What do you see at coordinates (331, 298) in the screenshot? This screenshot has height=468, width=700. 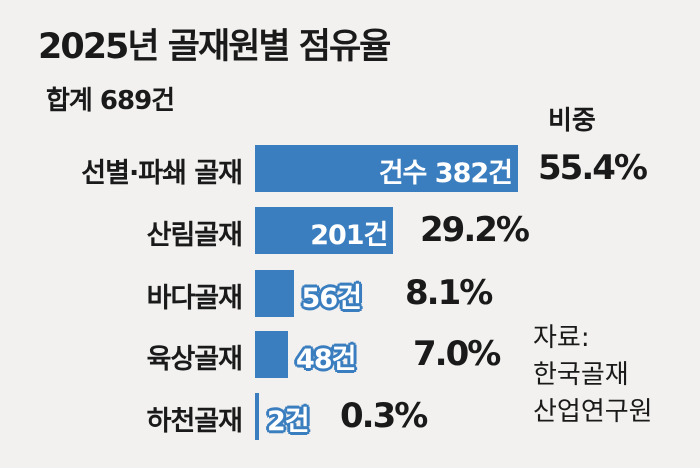 I see `count-label: 56건` at bounding box center [331, 298].